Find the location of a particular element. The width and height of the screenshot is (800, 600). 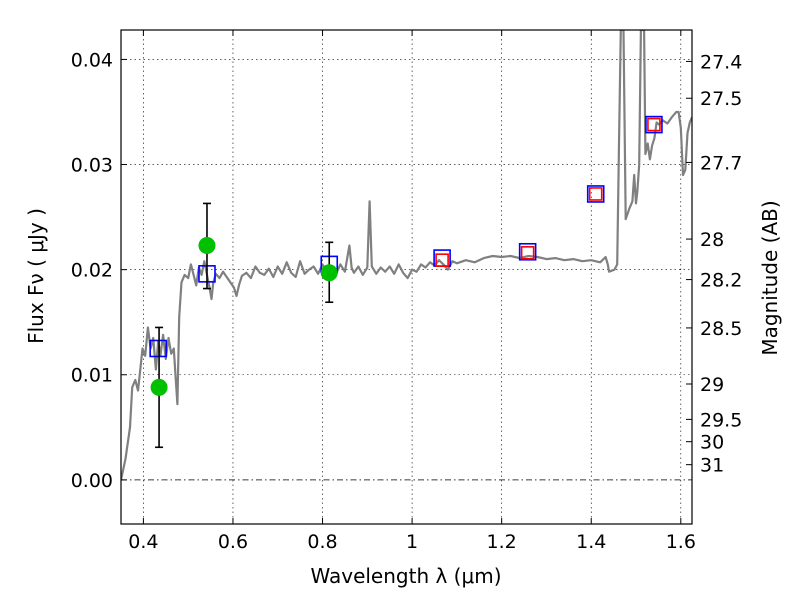

y2-tick-label: 29 is located at coordinates (712, 385).